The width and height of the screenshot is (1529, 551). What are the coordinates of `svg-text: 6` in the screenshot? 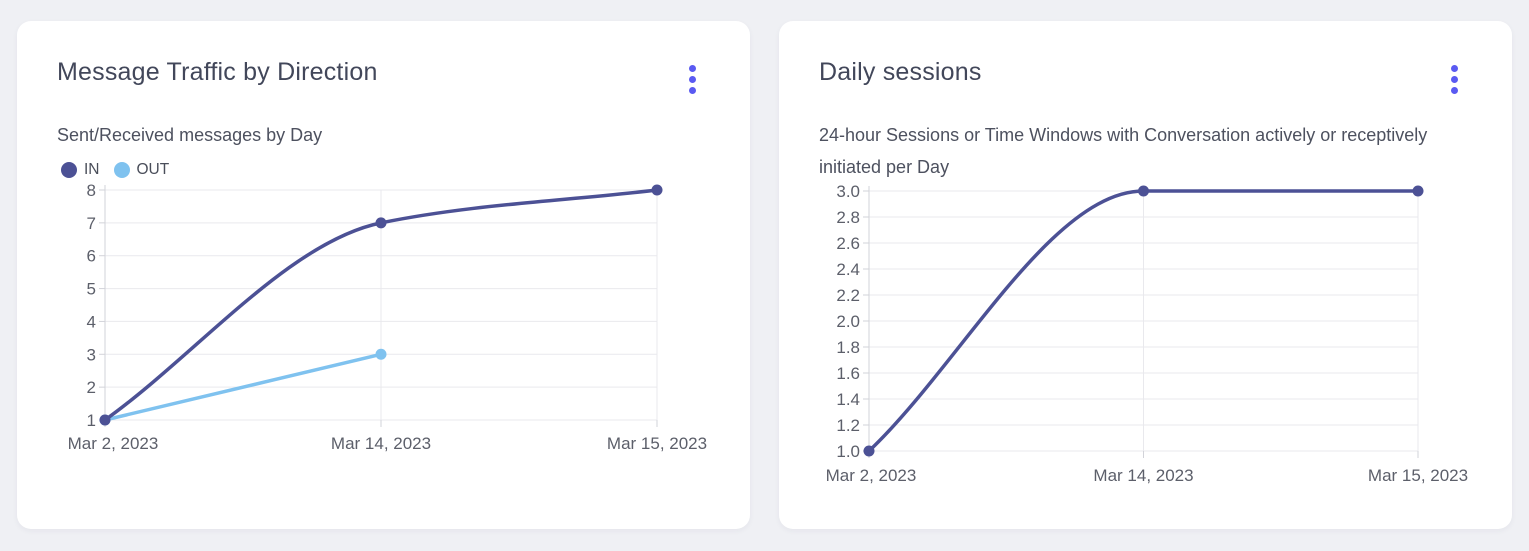 It's located at (91, 256).